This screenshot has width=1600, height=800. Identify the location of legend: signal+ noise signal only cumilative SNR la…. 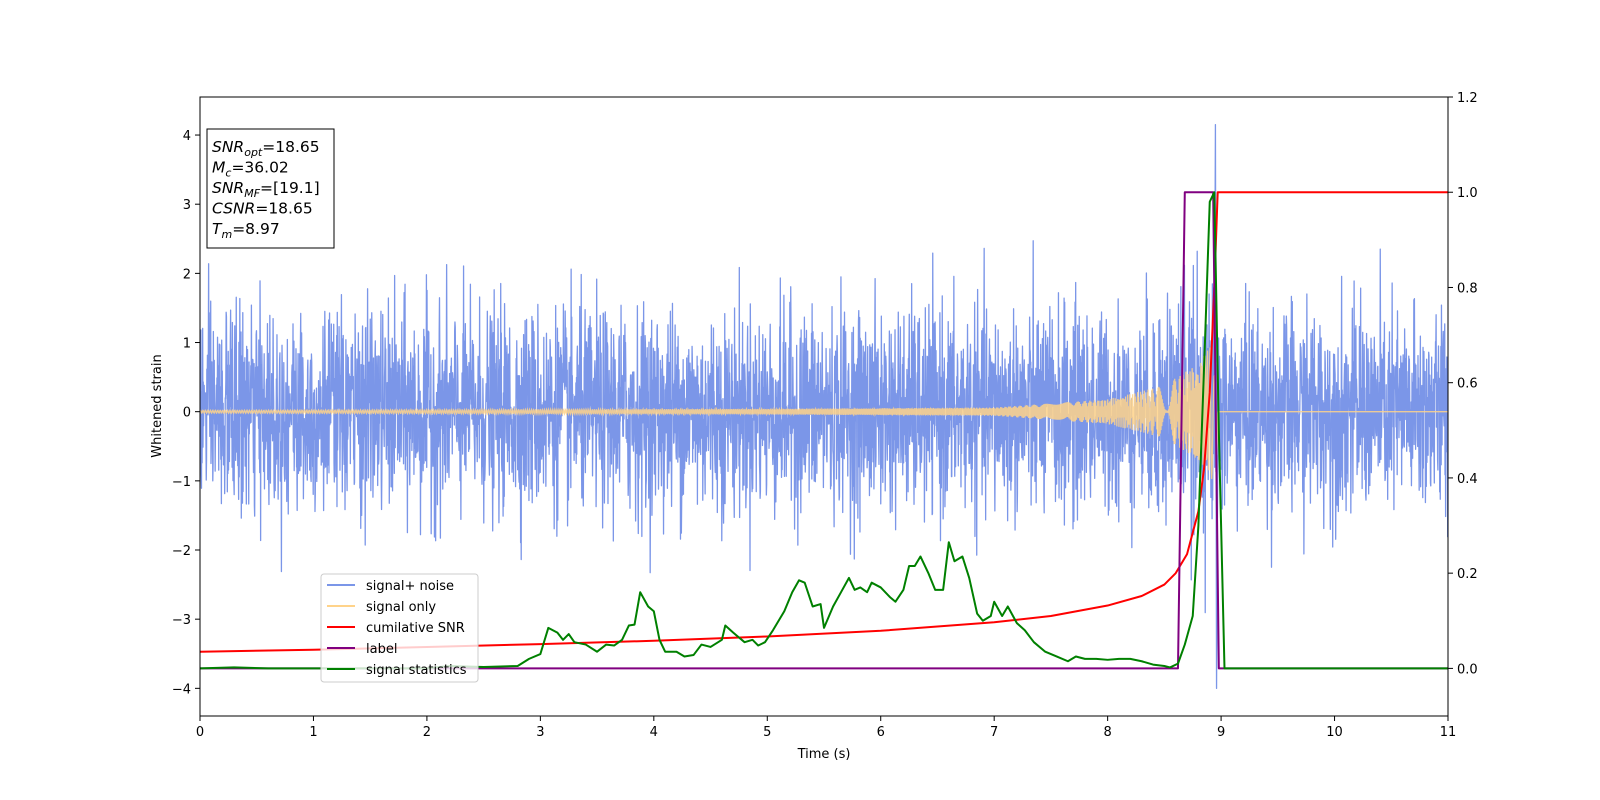
(399, 628).